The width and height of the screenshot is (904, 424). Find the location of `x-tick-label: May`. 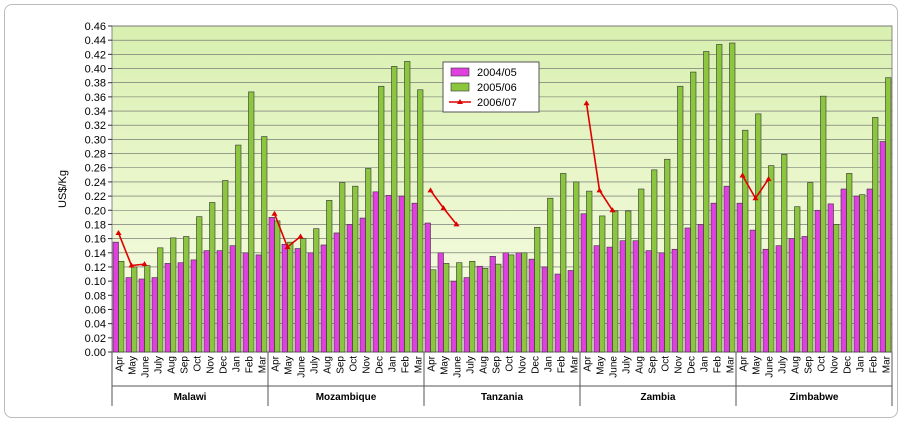

x-tick-label: May is located at coordinates (133, 365).